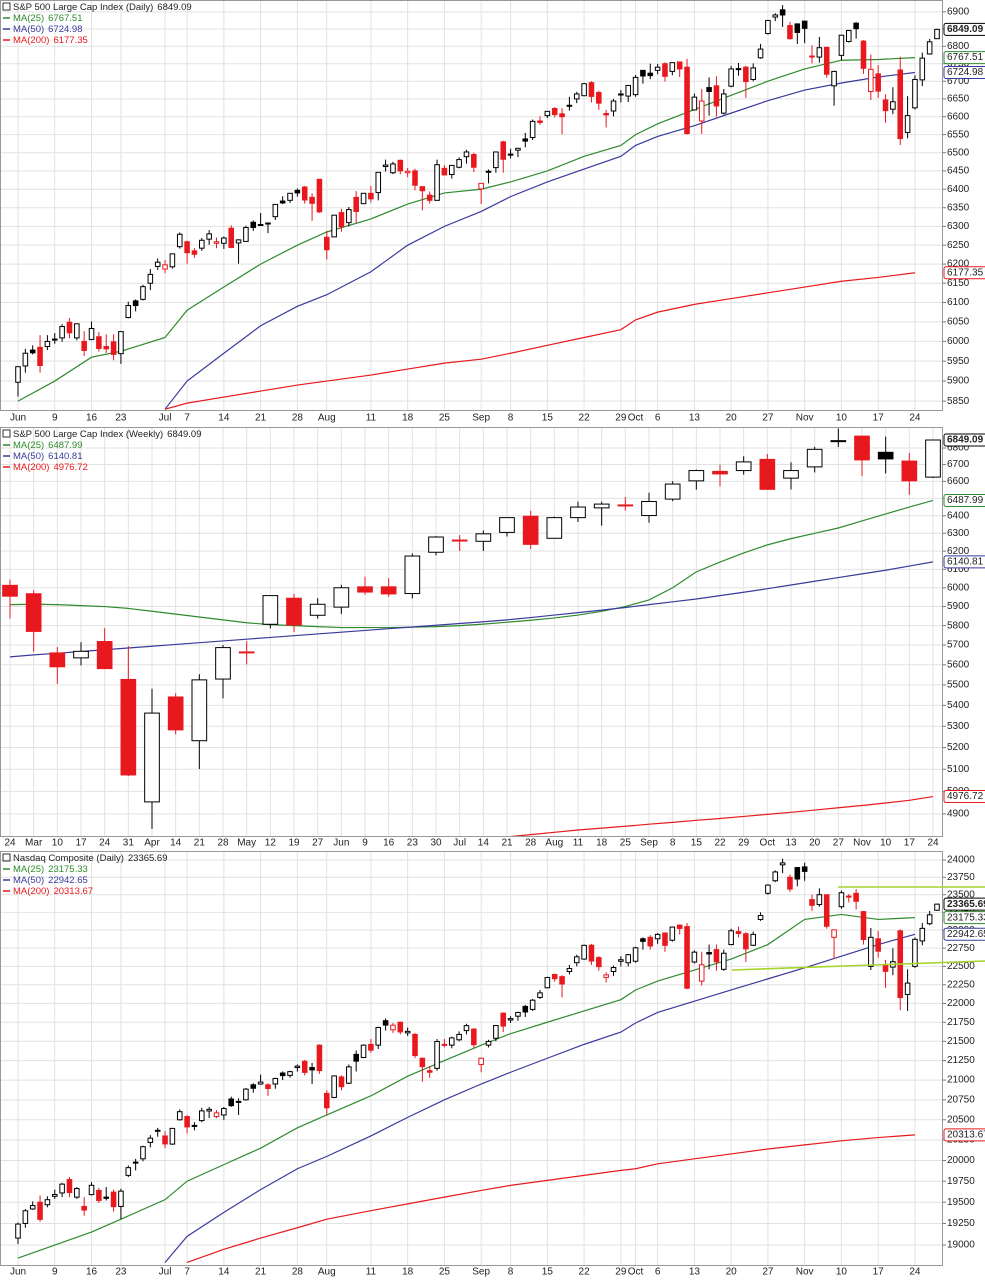 This screenshot has width=985, height=1280. What do you see at coordinates (958, 481) in the screenshot?
I see `y-tick-label: 6600` at bounding box center [958, 481].